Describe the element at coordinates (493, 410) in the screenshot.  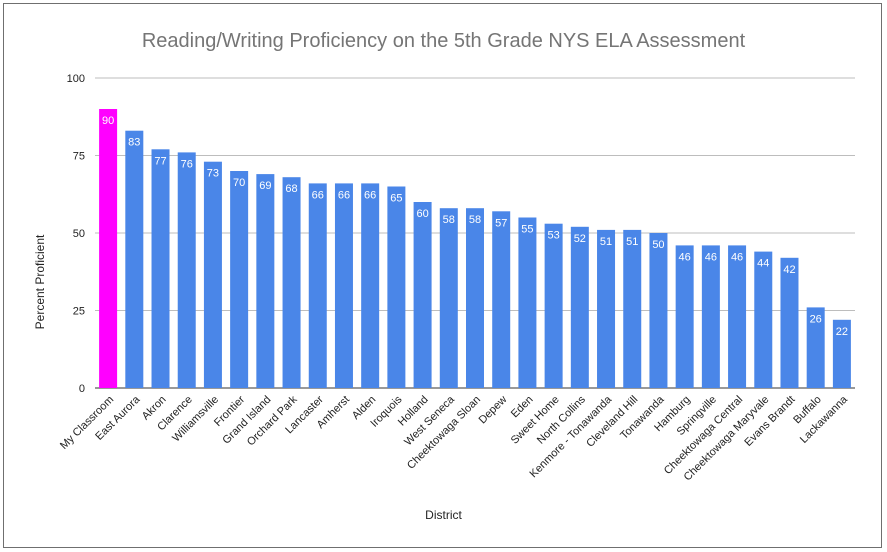
I see `x-tick-label: Depew` at that location.